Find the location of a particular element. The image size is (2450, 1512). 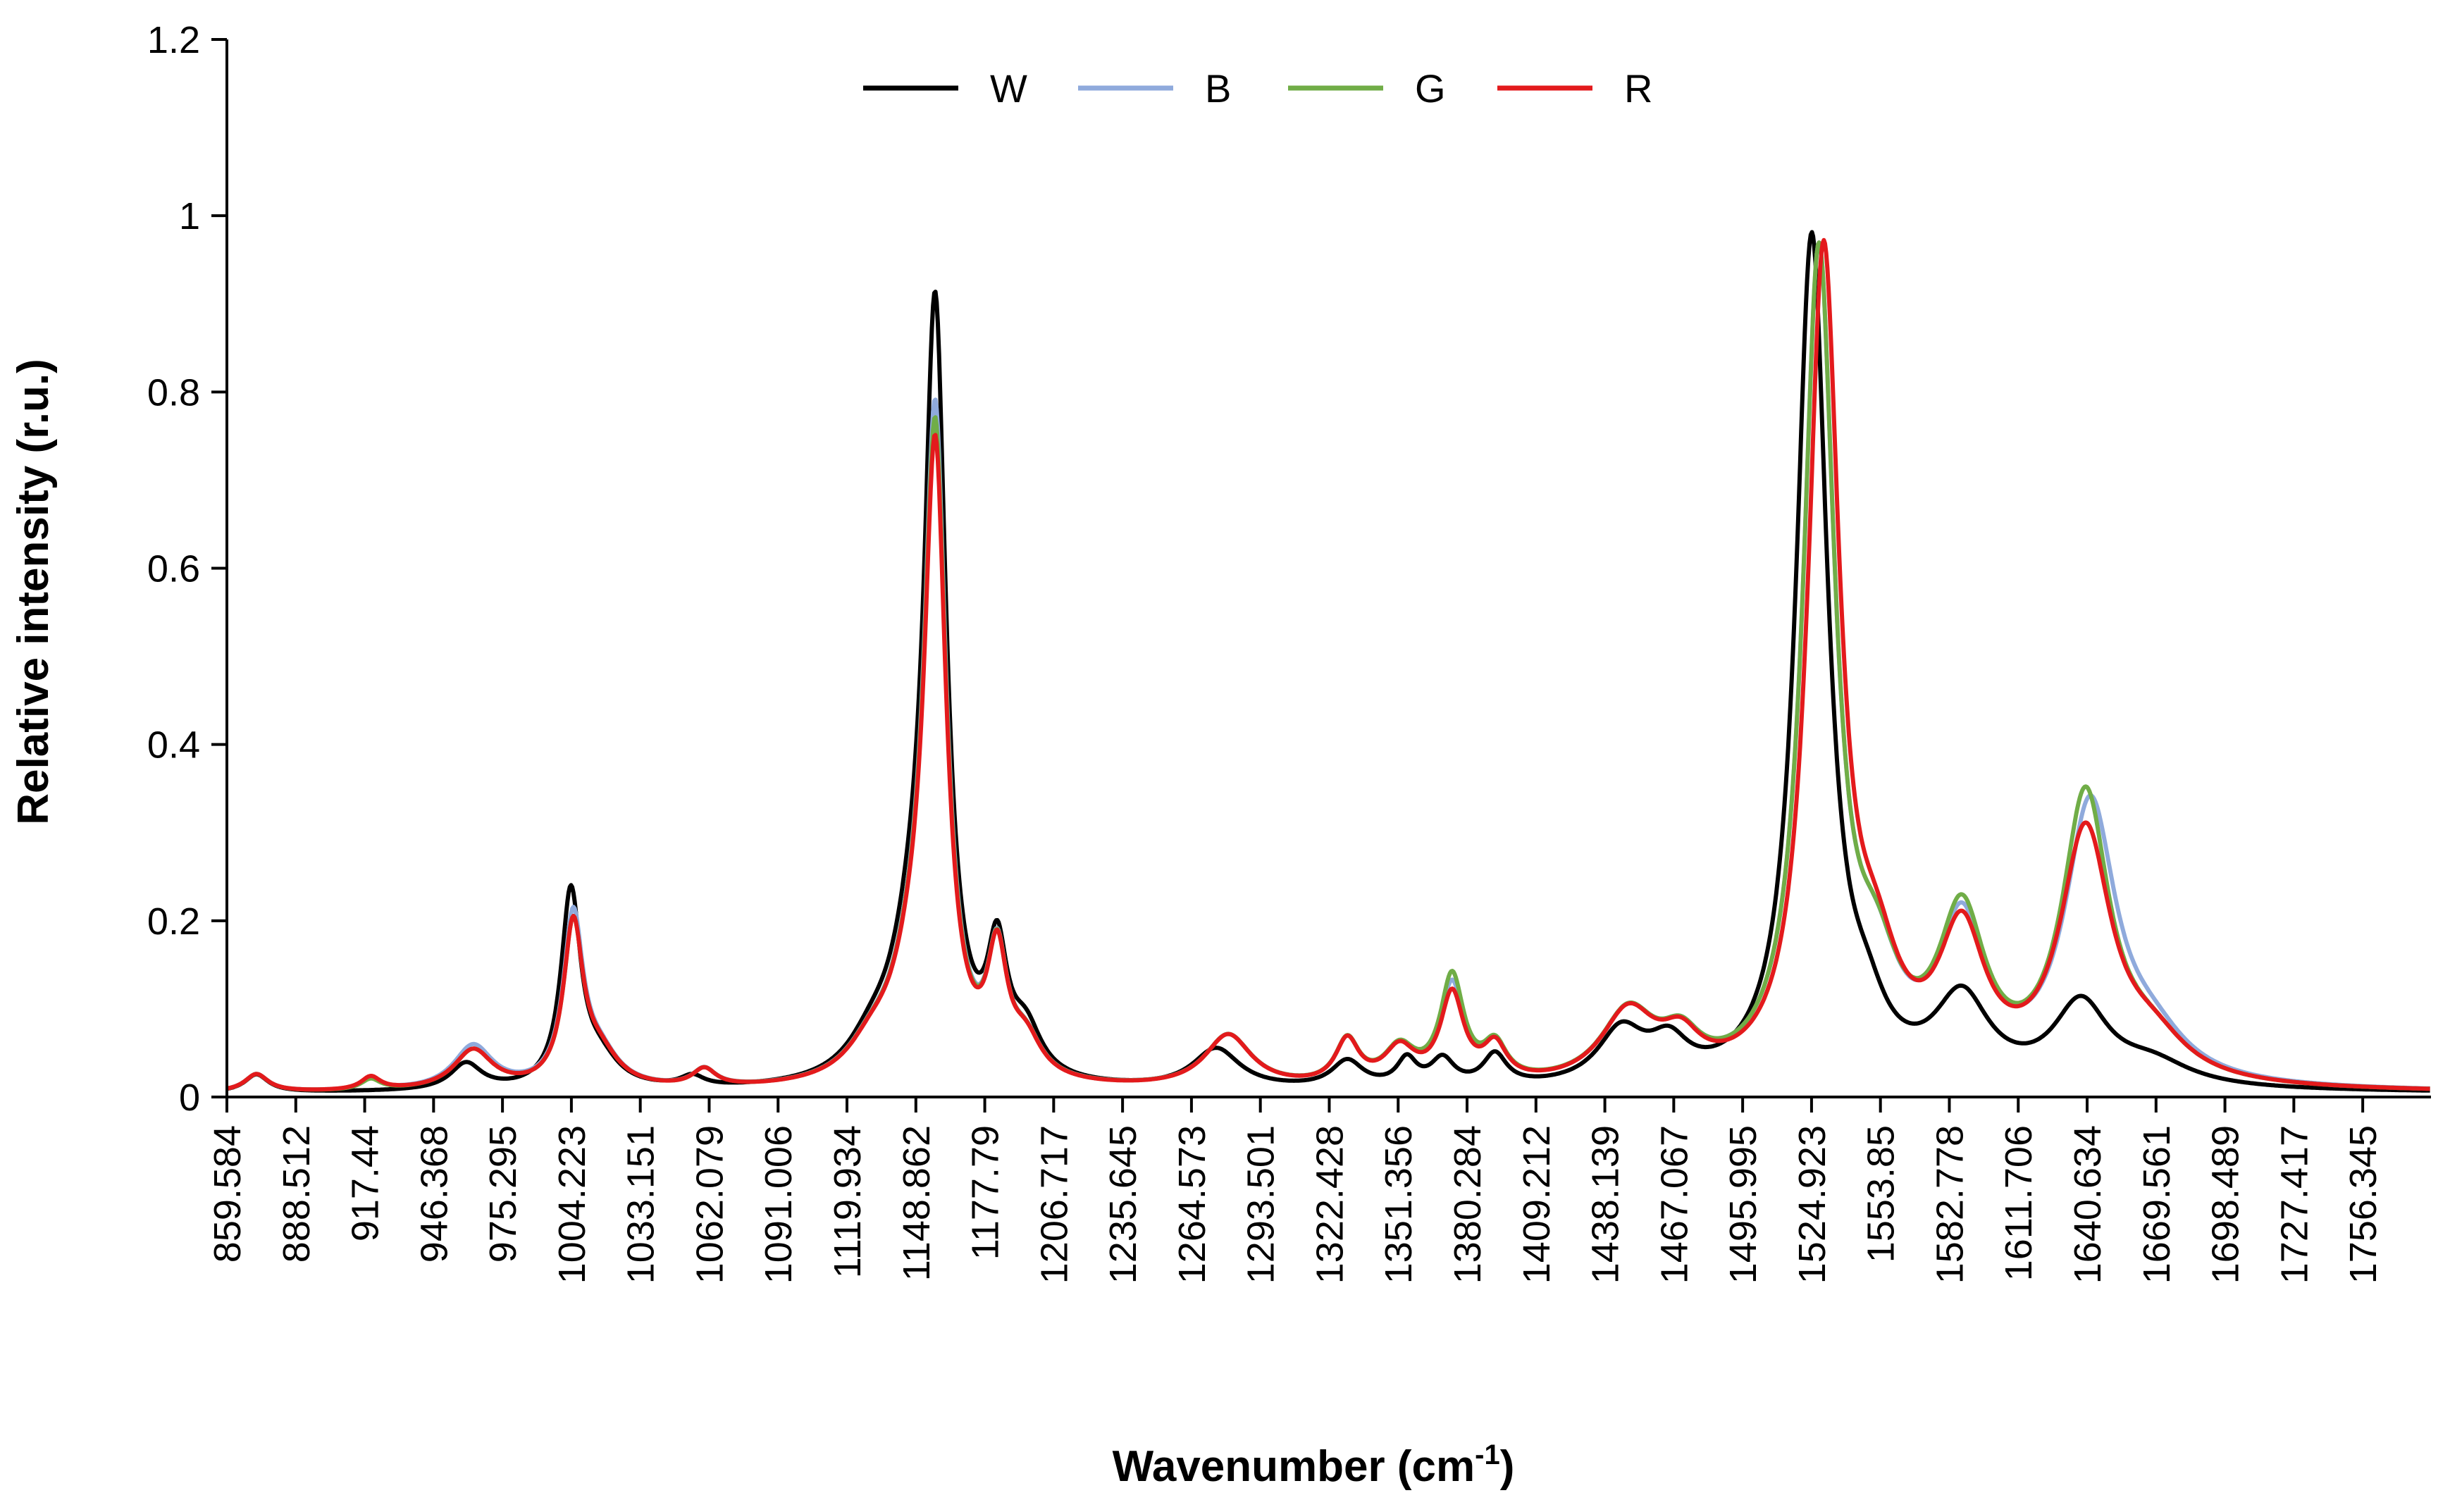

y-tick-label: 1 is located at coordinates (190, 216).